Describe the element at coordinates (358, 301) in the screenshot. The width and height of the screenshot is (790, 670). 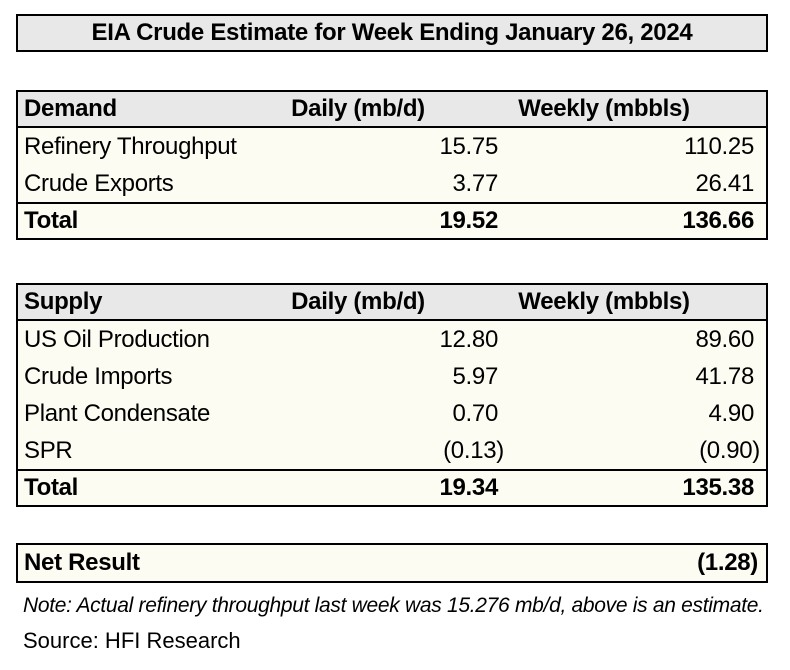
I see `supply-header-daily: Daily (mb/d)` at that location.